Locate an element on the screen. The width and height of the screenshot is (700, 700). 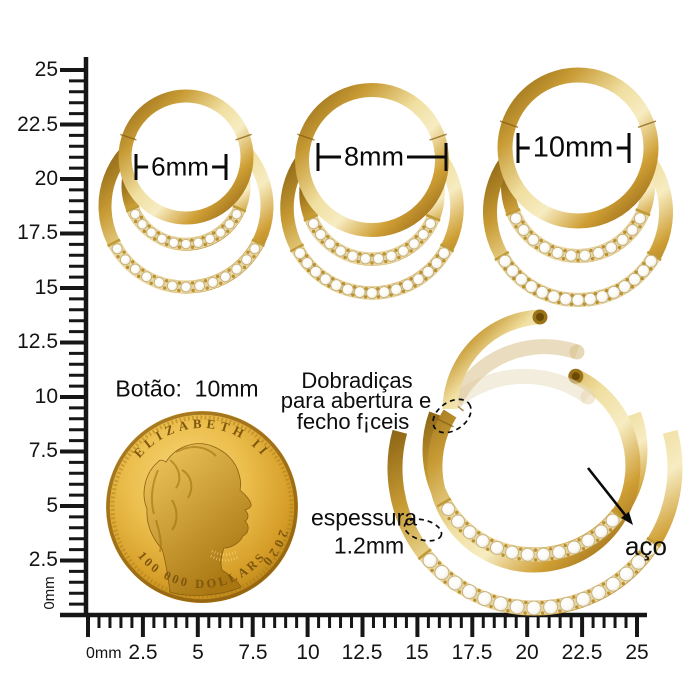
coin-size-label: Botão: 10mm is located at coordinates (187, 388).